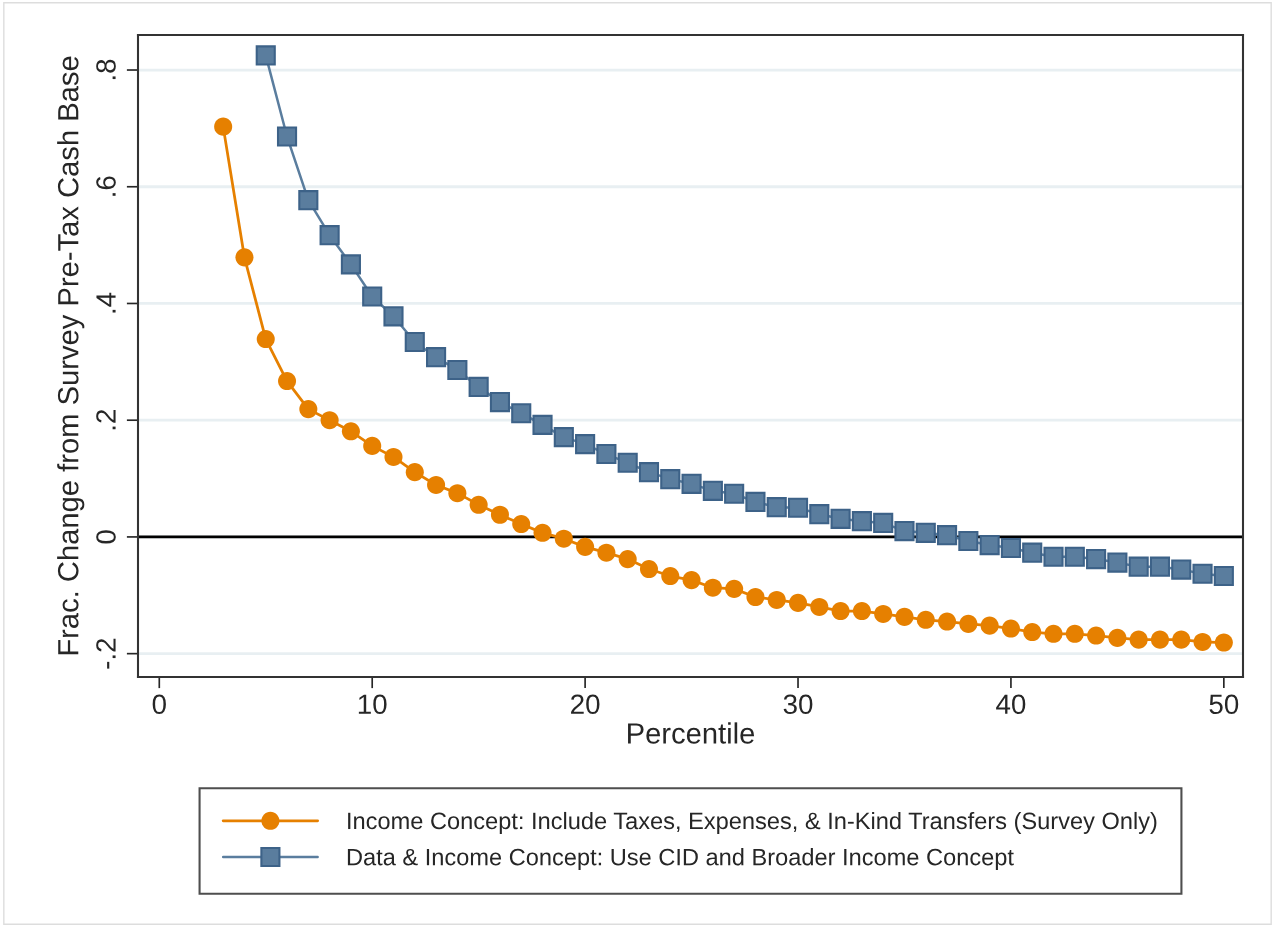  Describe the element at coordinates (691, 733) in the screenshot. I see `x-axis-title: Percentile` at that location.